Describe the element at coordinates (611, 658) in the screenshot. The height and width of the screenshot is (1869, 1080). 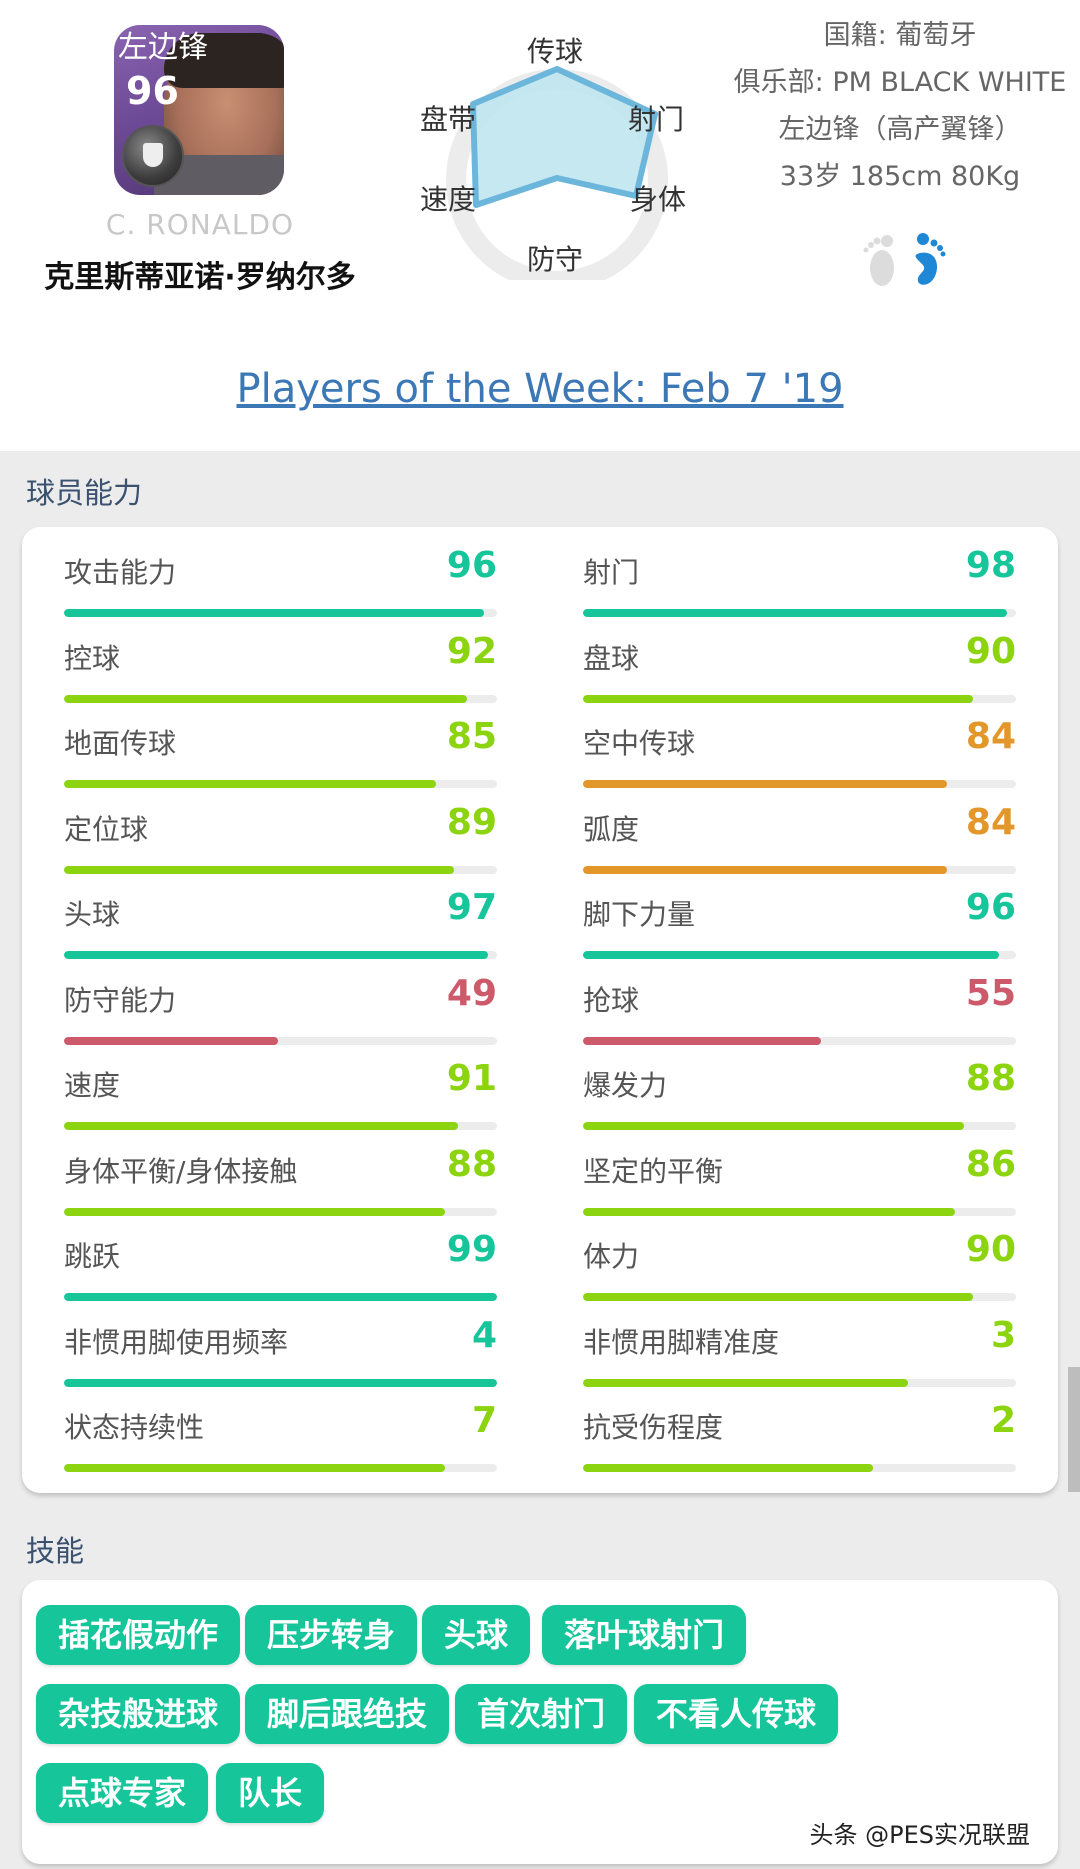
I see `stat-label: 盘球` at that location.